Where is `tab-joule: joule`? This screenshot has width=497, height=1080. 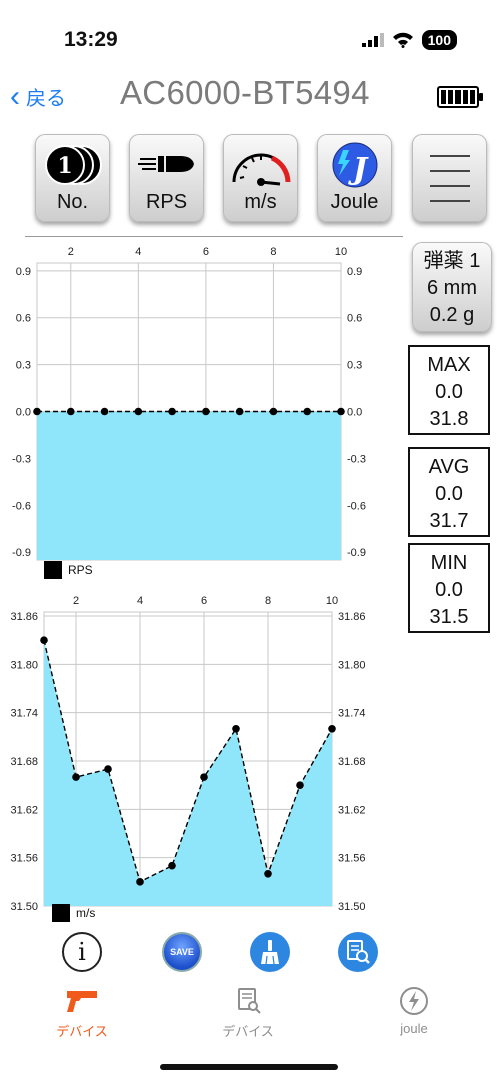 tab-joule: joule is located at coordinates (414, 1010).